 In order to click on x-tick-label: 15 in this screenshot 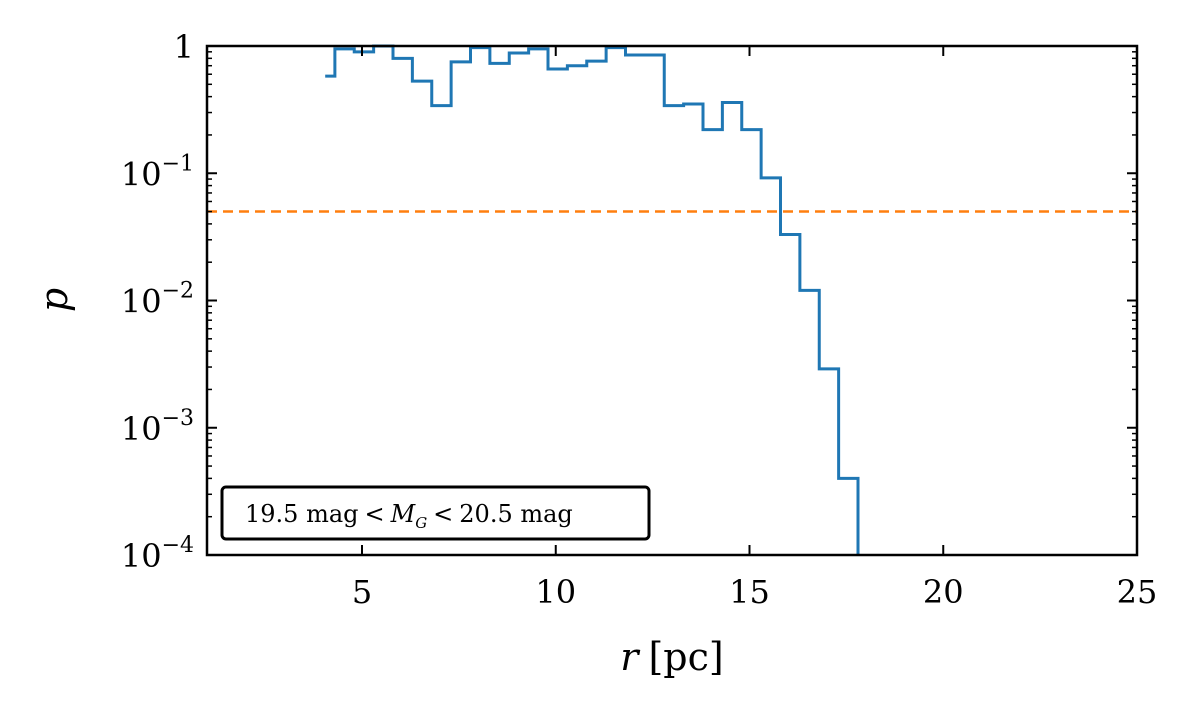, I will do `click(749, 592)`.